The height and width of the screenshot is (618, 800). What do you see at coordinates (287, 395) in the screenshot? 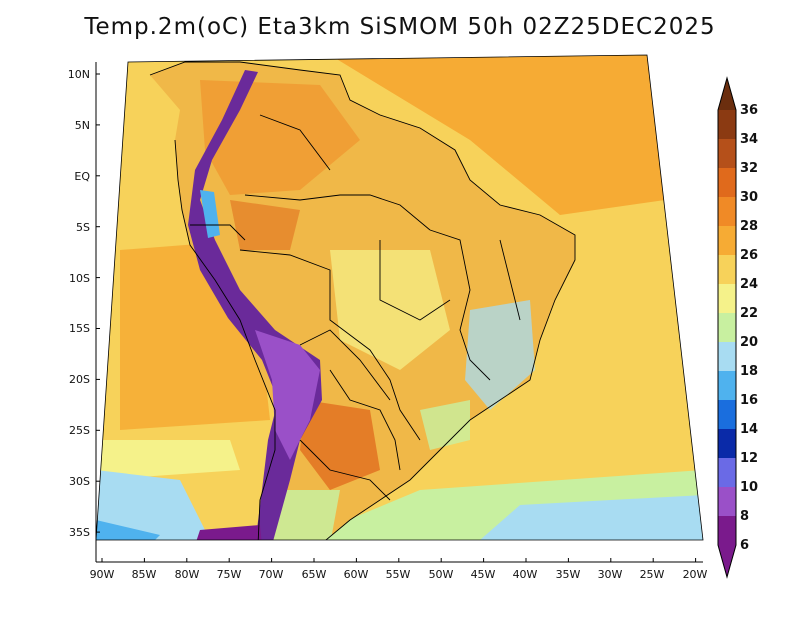
I see `altiplano-cold` at bounding box center [287, 395].